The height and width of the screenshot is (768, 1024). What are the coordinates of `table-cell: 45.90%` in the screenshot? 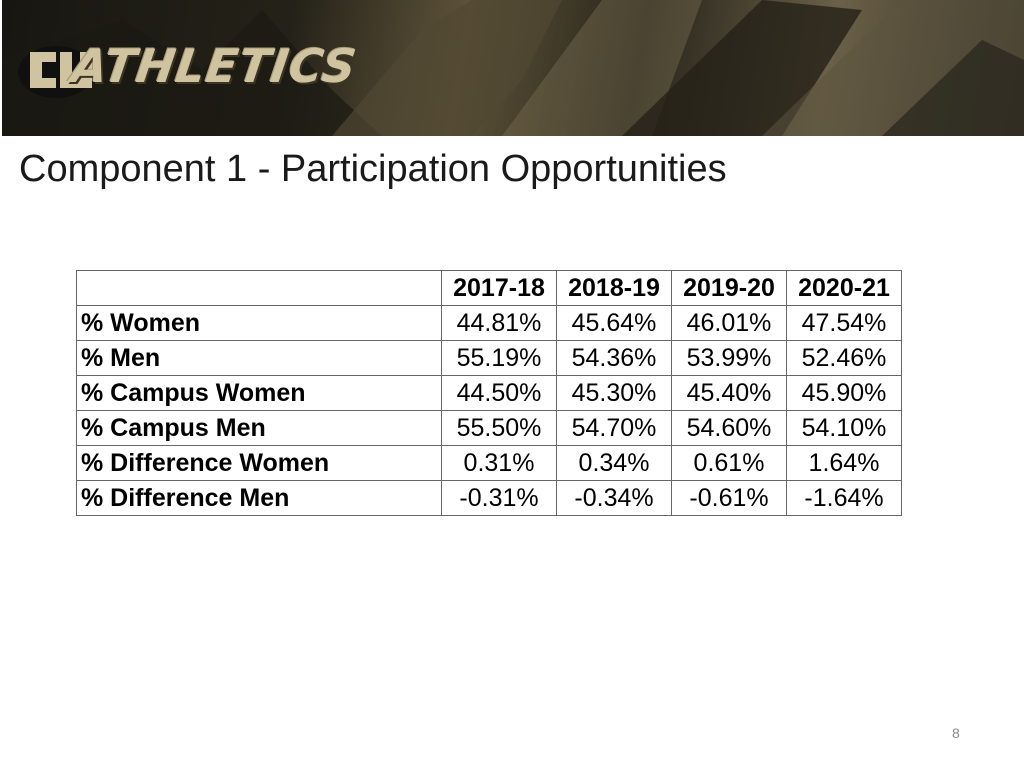 It's located at (844, 393).